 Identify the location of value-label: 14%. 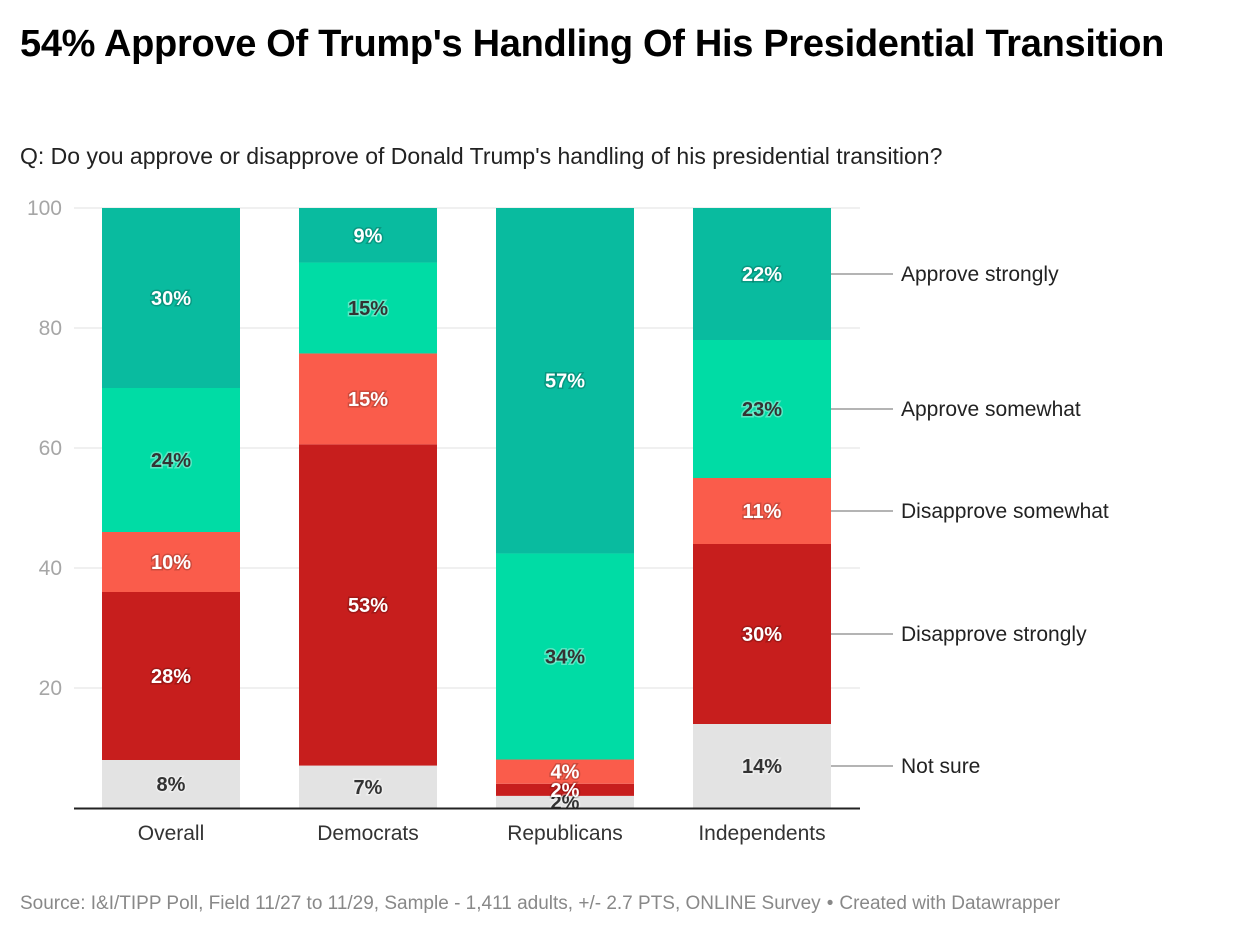
(762, 767).